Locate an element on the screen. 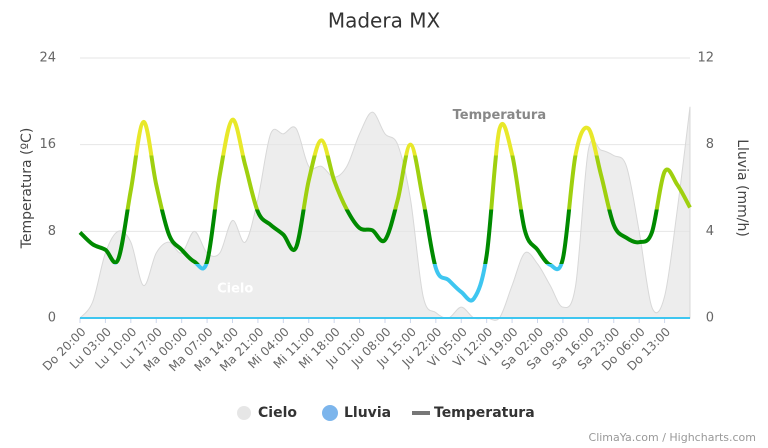  y2-tick-label: 12 is located at coordinates (705, 58).